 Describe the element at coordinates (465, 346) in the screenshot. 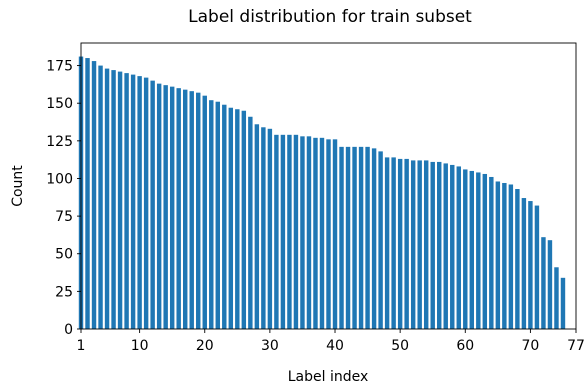

I see `x-tick-label: 60` at that location.